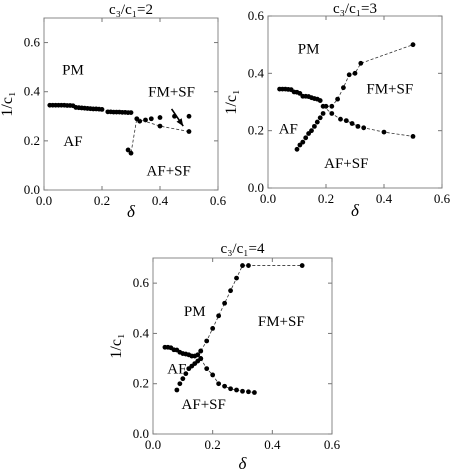  I want to click on chart2-plot-frame, so click(355, 102).